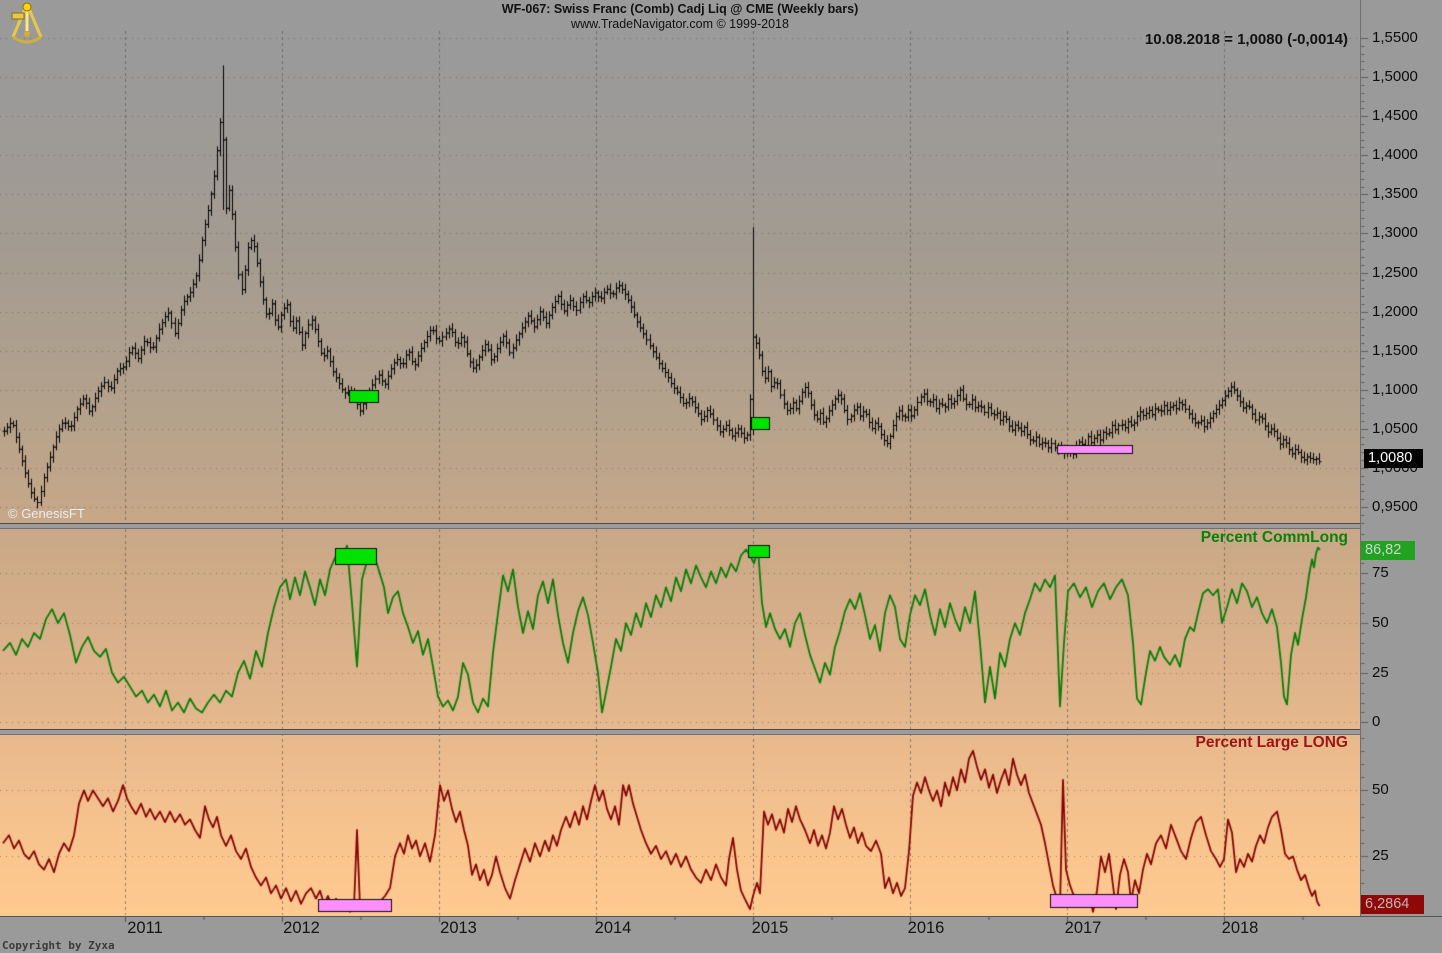 This screenshot has height=953, width=1442. What do you see at coordinates (1395, 350) in the screenshot?
I see `price-axis-label: 1,1500` at bounding box center [1395, 350].